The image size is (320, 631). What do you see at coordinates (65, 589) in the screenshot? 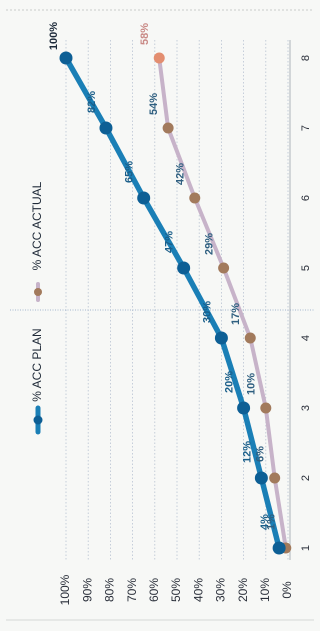
I see `y-tick-label: 100%` at bounding box center [65, 589].